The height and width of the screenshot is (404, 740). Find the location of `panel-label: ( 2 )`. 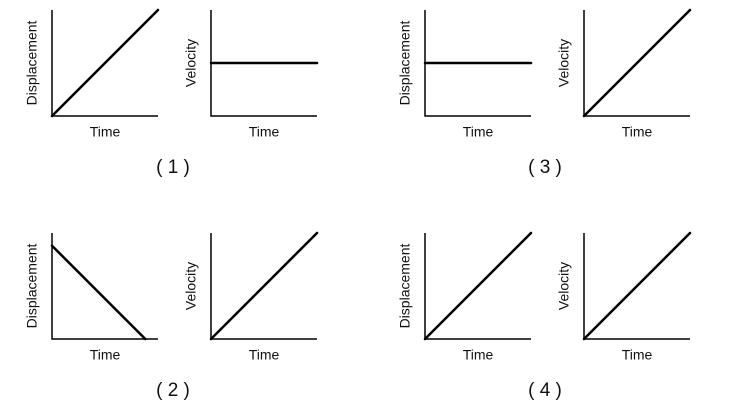

panel-label: ( 2 ) is located at coordinates (173, 390).